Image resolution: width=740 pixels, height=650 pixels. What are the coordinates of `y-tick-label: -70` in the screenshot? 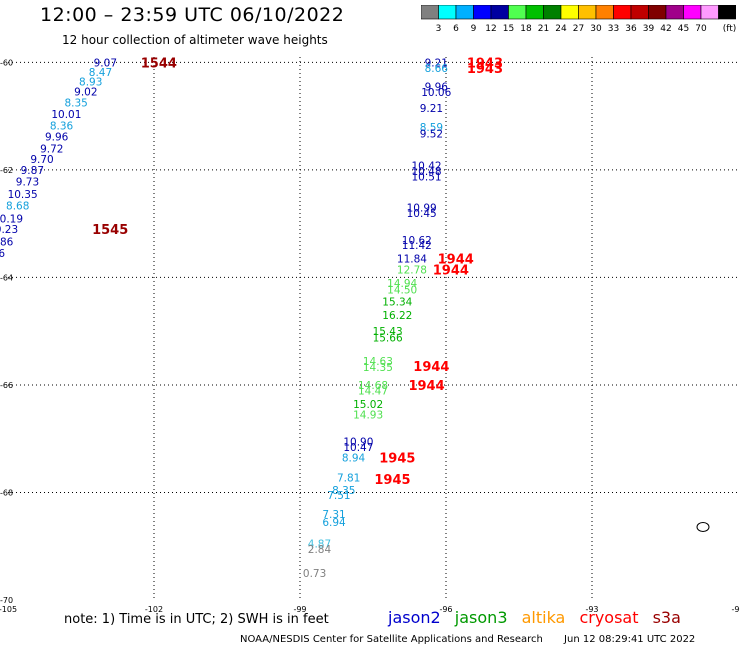 It's located at (6, 600).